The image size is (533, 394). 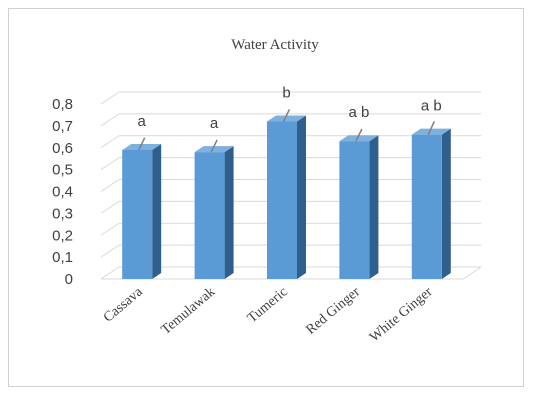 What do you see at coordinates (275, 45) in the screenshot?
I see `chart-title: Water Activity` at bounding box center [275, 45].